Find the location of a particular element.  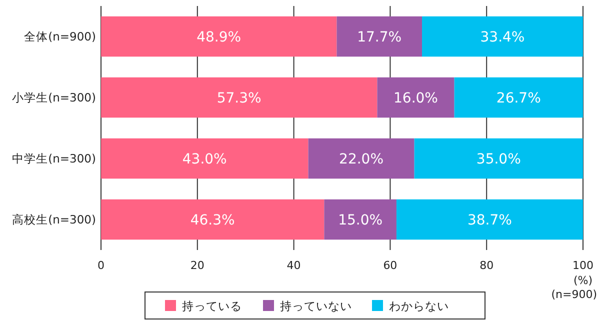

data-label: 43.0% is located at coordinates (204, 160).